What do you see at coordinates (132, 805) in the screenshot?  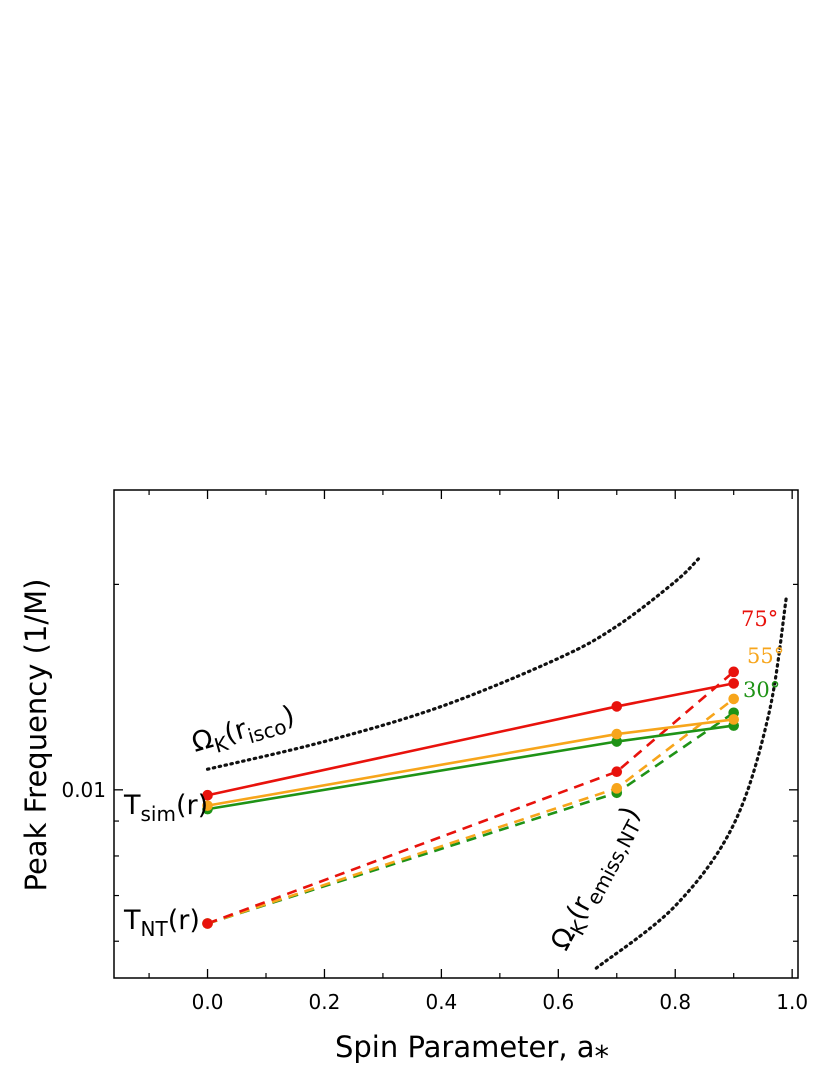 I see `t-sim-main: T` at bounding box center [132, 805].